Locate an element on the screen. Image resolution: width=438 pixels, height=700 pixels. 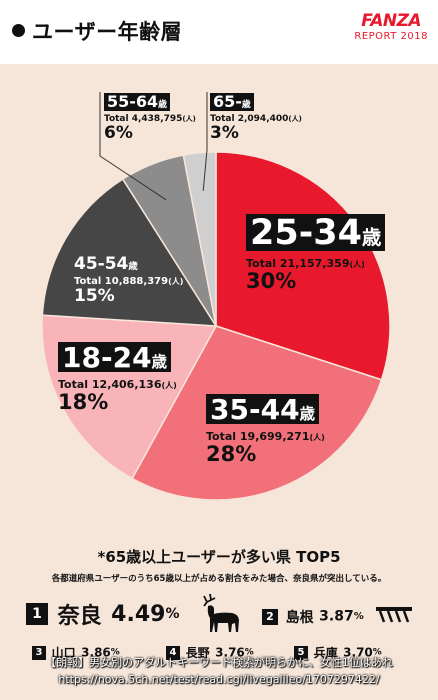
caption-headline: 【朗報】男女別のアダルトキーワード検索が明らかに、女性1位はあれ is located at coordinates (219, 662).